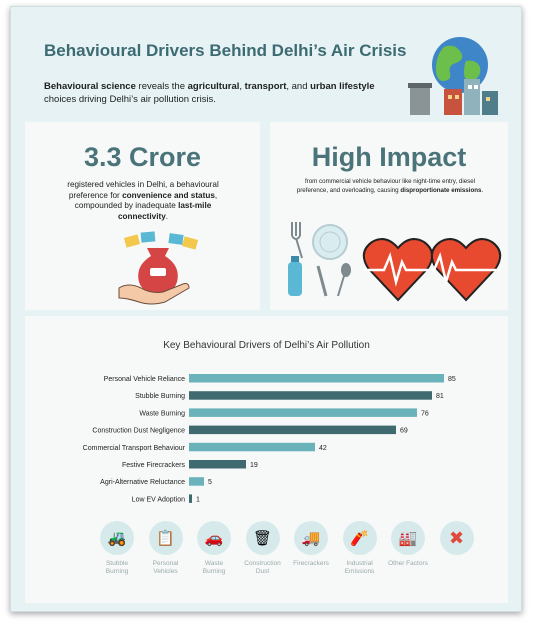 The image size is (534, 627). Describe the element at coordinates (408, 538) in the screenshot. I see `factory-icon: 🏭` at that location.